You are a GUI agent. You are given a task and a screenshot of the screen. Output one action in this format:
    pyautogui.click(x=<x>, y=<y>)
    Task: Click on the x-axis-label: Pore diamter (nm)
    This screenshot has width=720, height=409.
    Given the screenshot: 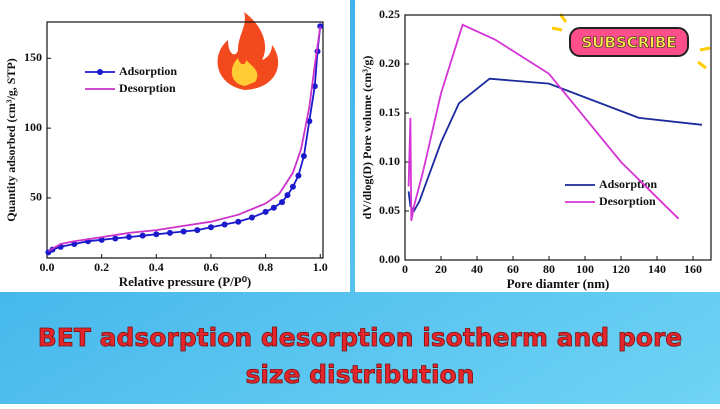 What is the action you would take?
    pyautogui.click(x=558, y=283)
    